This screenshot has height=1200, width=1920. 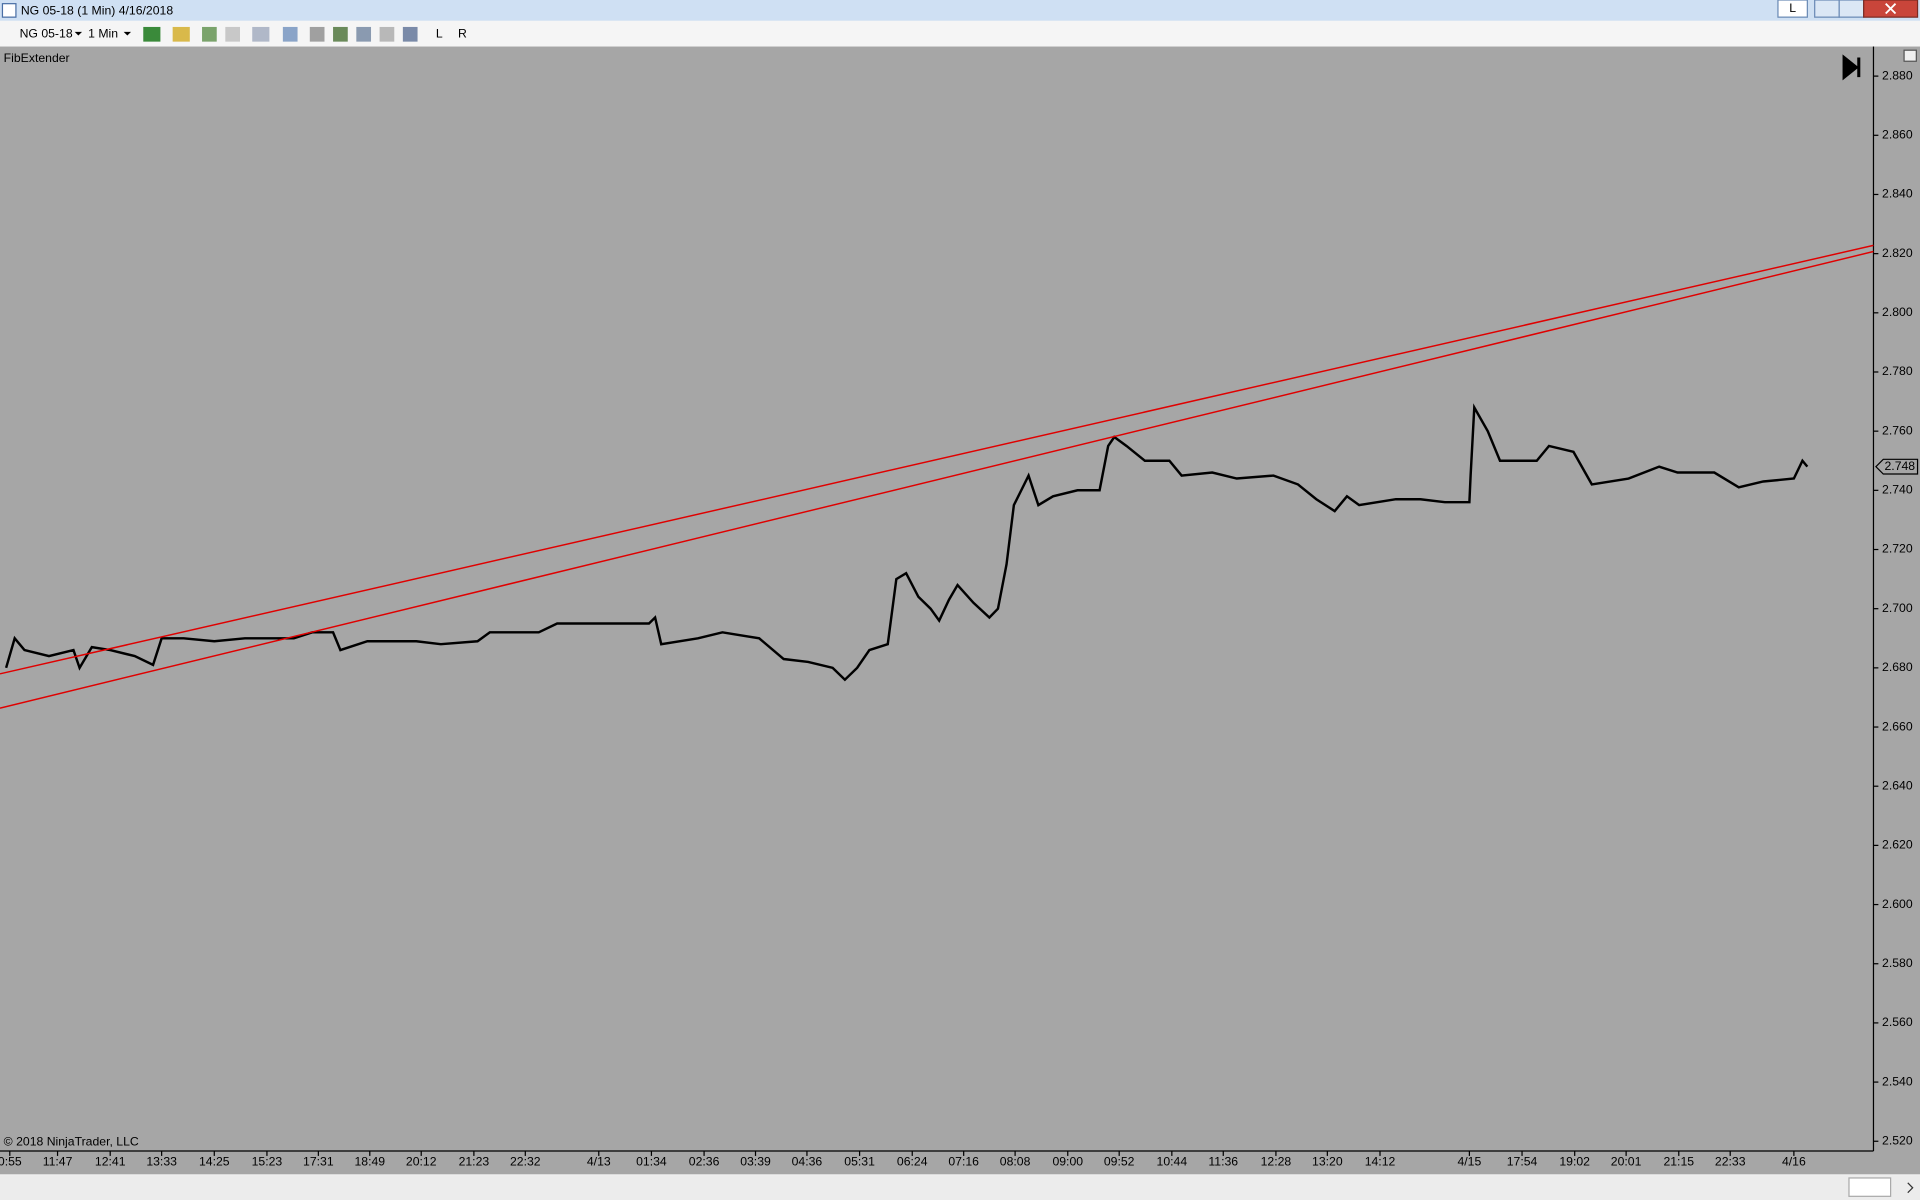 I want to click on interval-selector: 1 Min, so click(x=103, y=34).